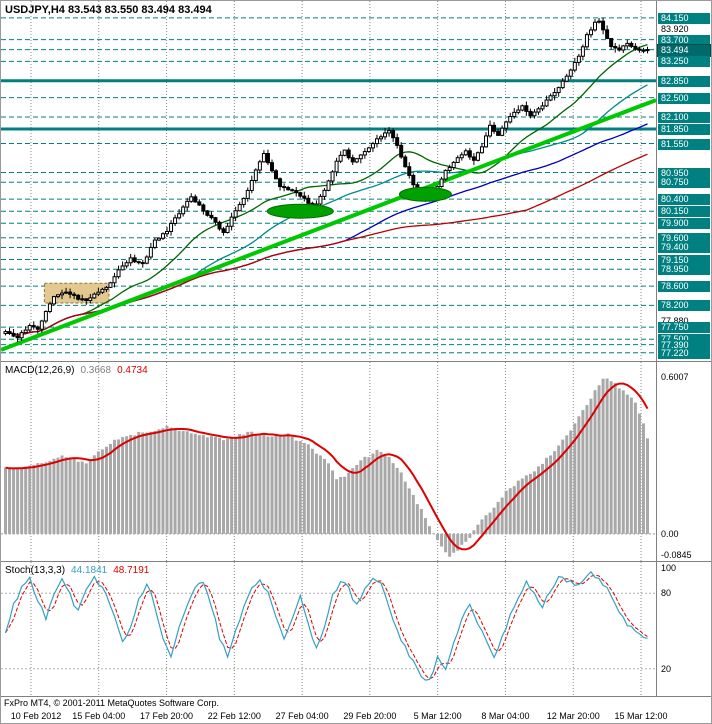  Describe the element at coordinates (641, 716) in the screenshot. I see `time-axis-label: 15 Mar 12:00` at that location.